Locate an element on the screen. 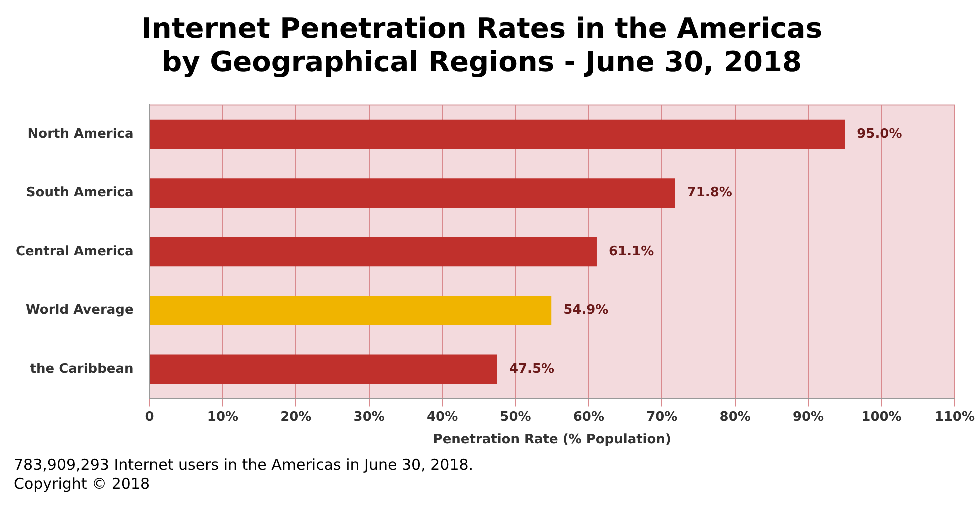 This screenshot has height=516, width=978. data-label: 71.8% is located at coordinates (709, 193).